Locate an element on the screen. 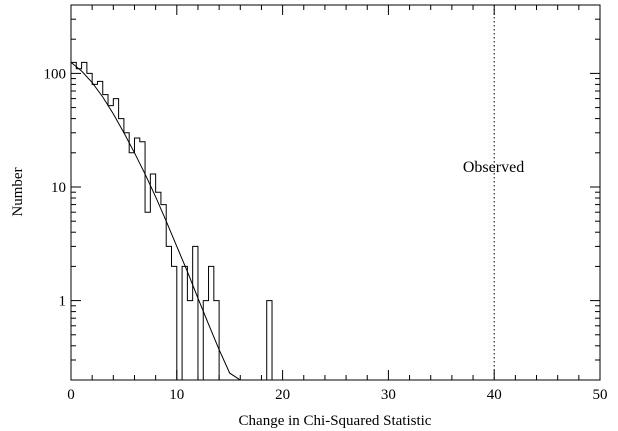 The height and width of the screenshot is (431, 618). x-tick-label: 10 is located at coordinates (176, 395).